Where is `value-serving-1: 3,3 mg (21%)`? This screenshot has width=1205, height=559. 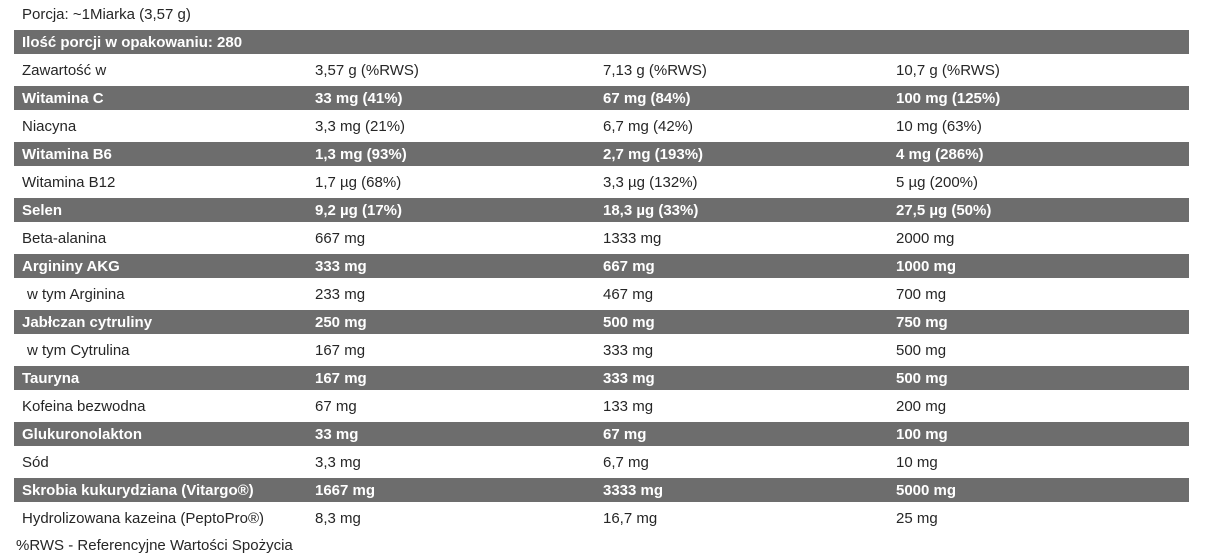
value-serving-1: 3,3 mg (21%) is located at coordinates (360, 126).